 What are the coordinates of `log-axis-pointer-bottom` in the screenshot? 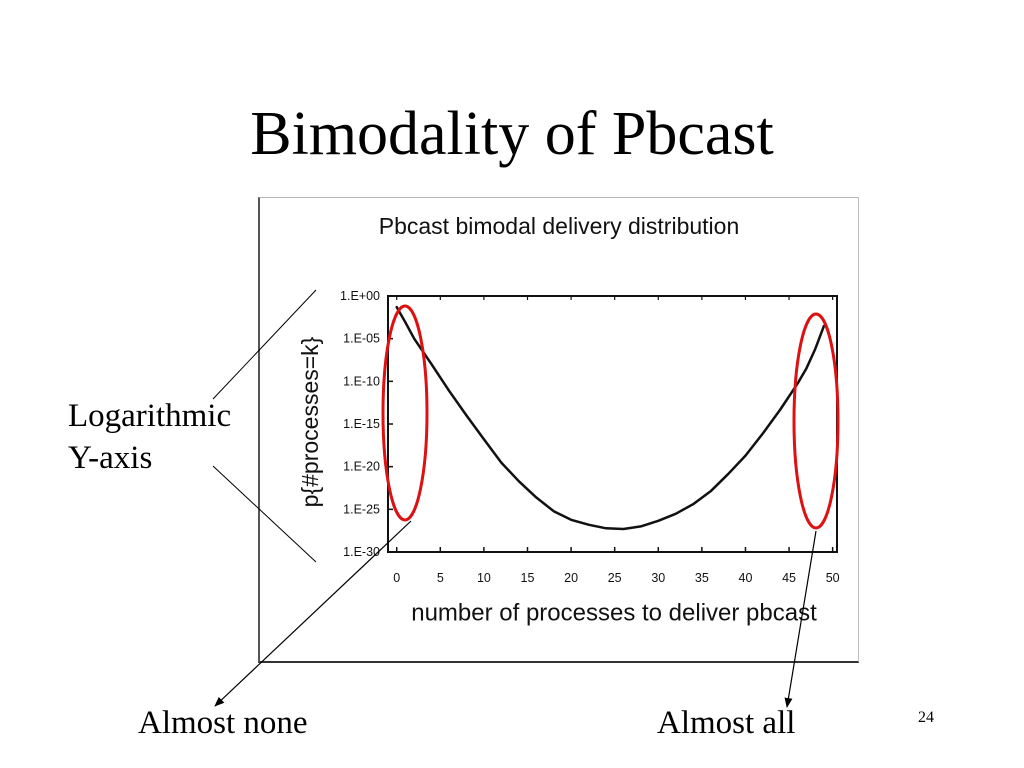 It's located at (264, 514).